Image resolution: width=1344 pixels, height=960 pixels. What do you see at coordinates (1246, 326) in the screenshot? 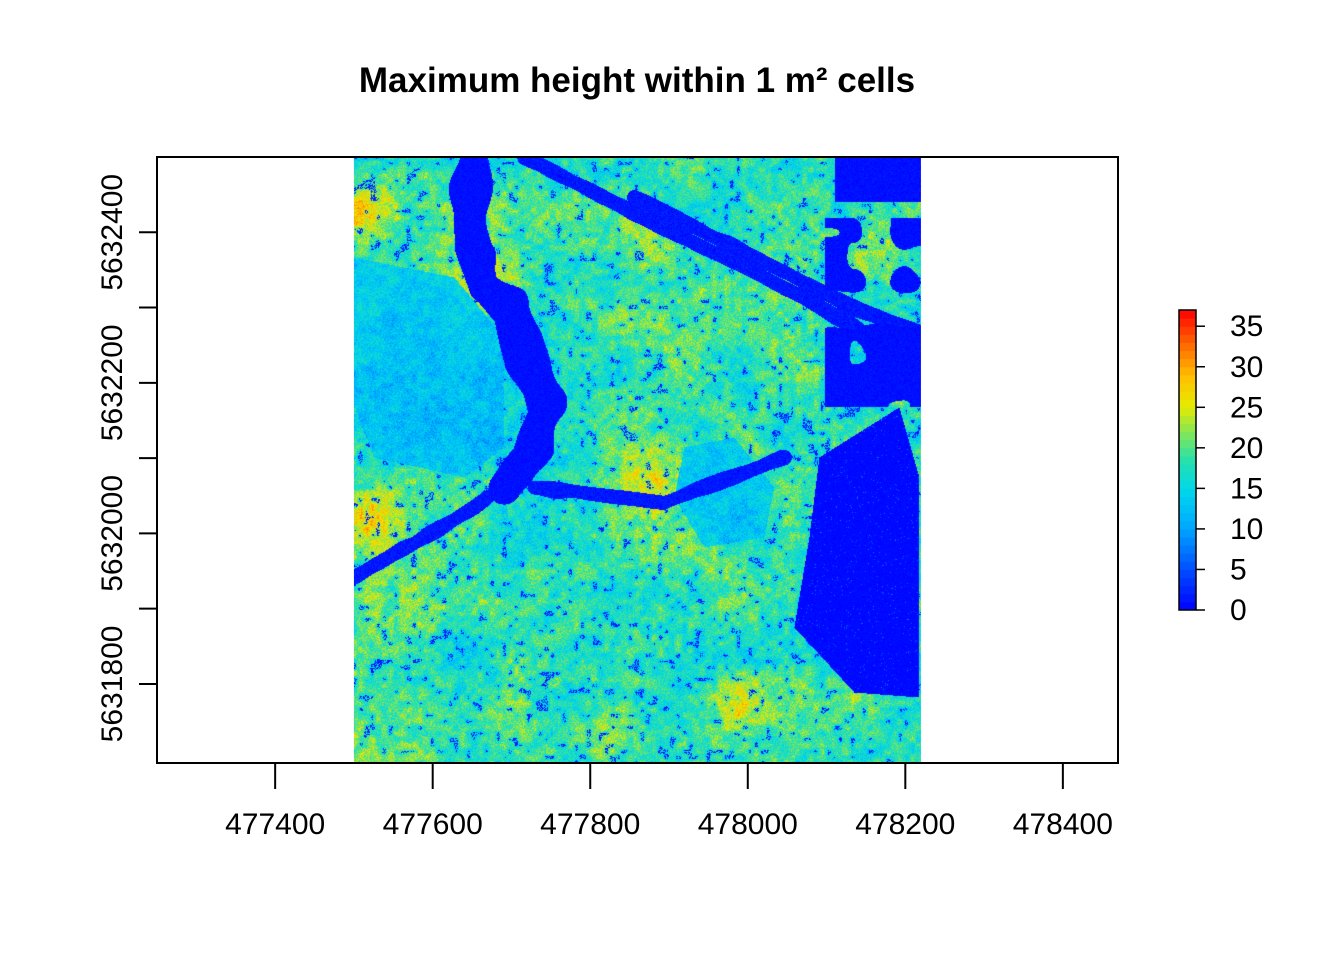
I see `colorbar-tick-label: 35` at bounding box center [1246, 326].